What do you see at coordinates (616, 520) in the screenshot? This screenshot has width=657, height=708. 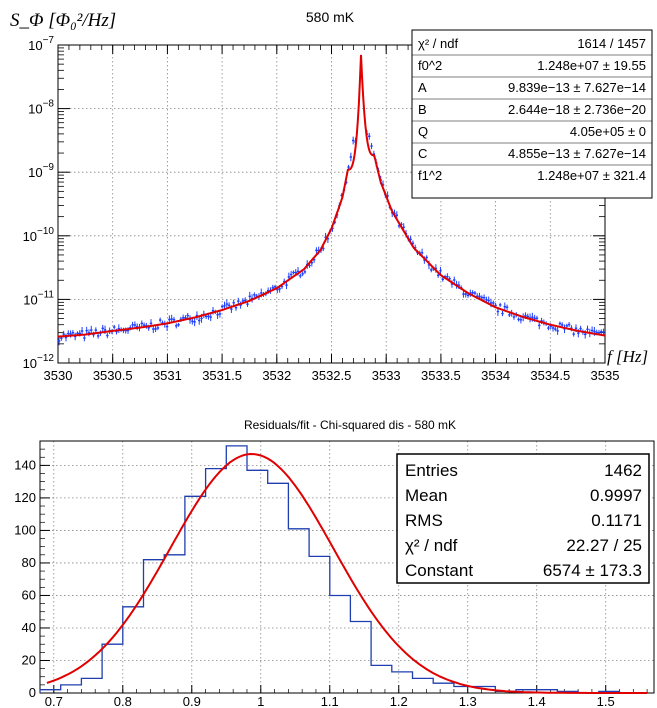 I see `histogram-stat-value: 0.1171` at bounding box center [616, 520].